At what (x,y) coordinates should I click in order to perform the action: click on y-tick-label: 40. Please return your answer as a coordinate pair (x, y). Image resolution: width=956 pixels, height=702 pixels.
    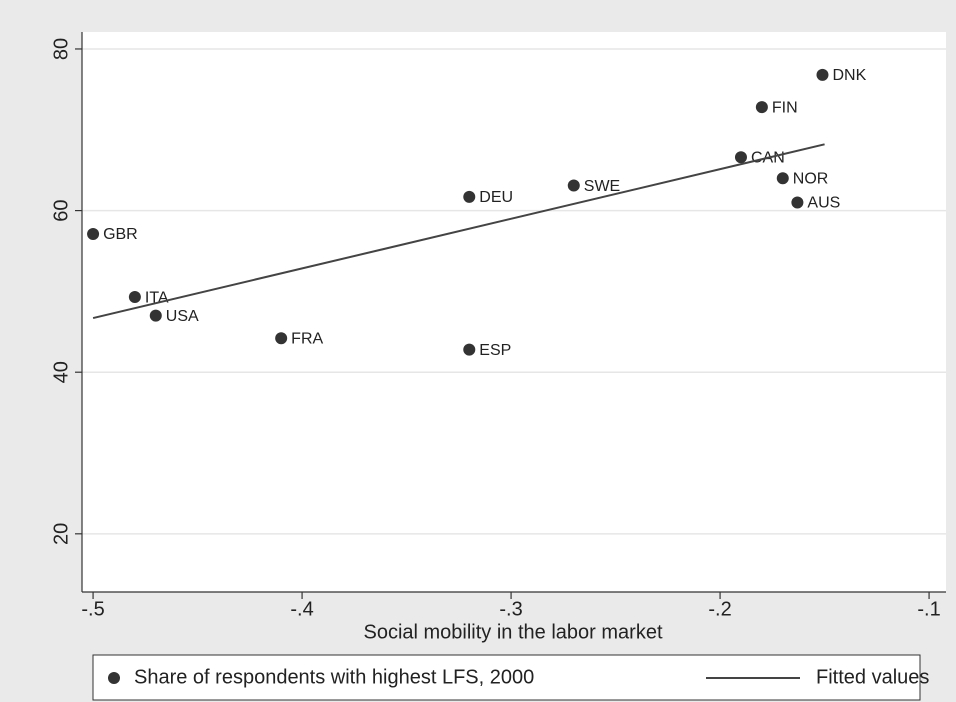
    Looking at the image, I should click on (61, 372).